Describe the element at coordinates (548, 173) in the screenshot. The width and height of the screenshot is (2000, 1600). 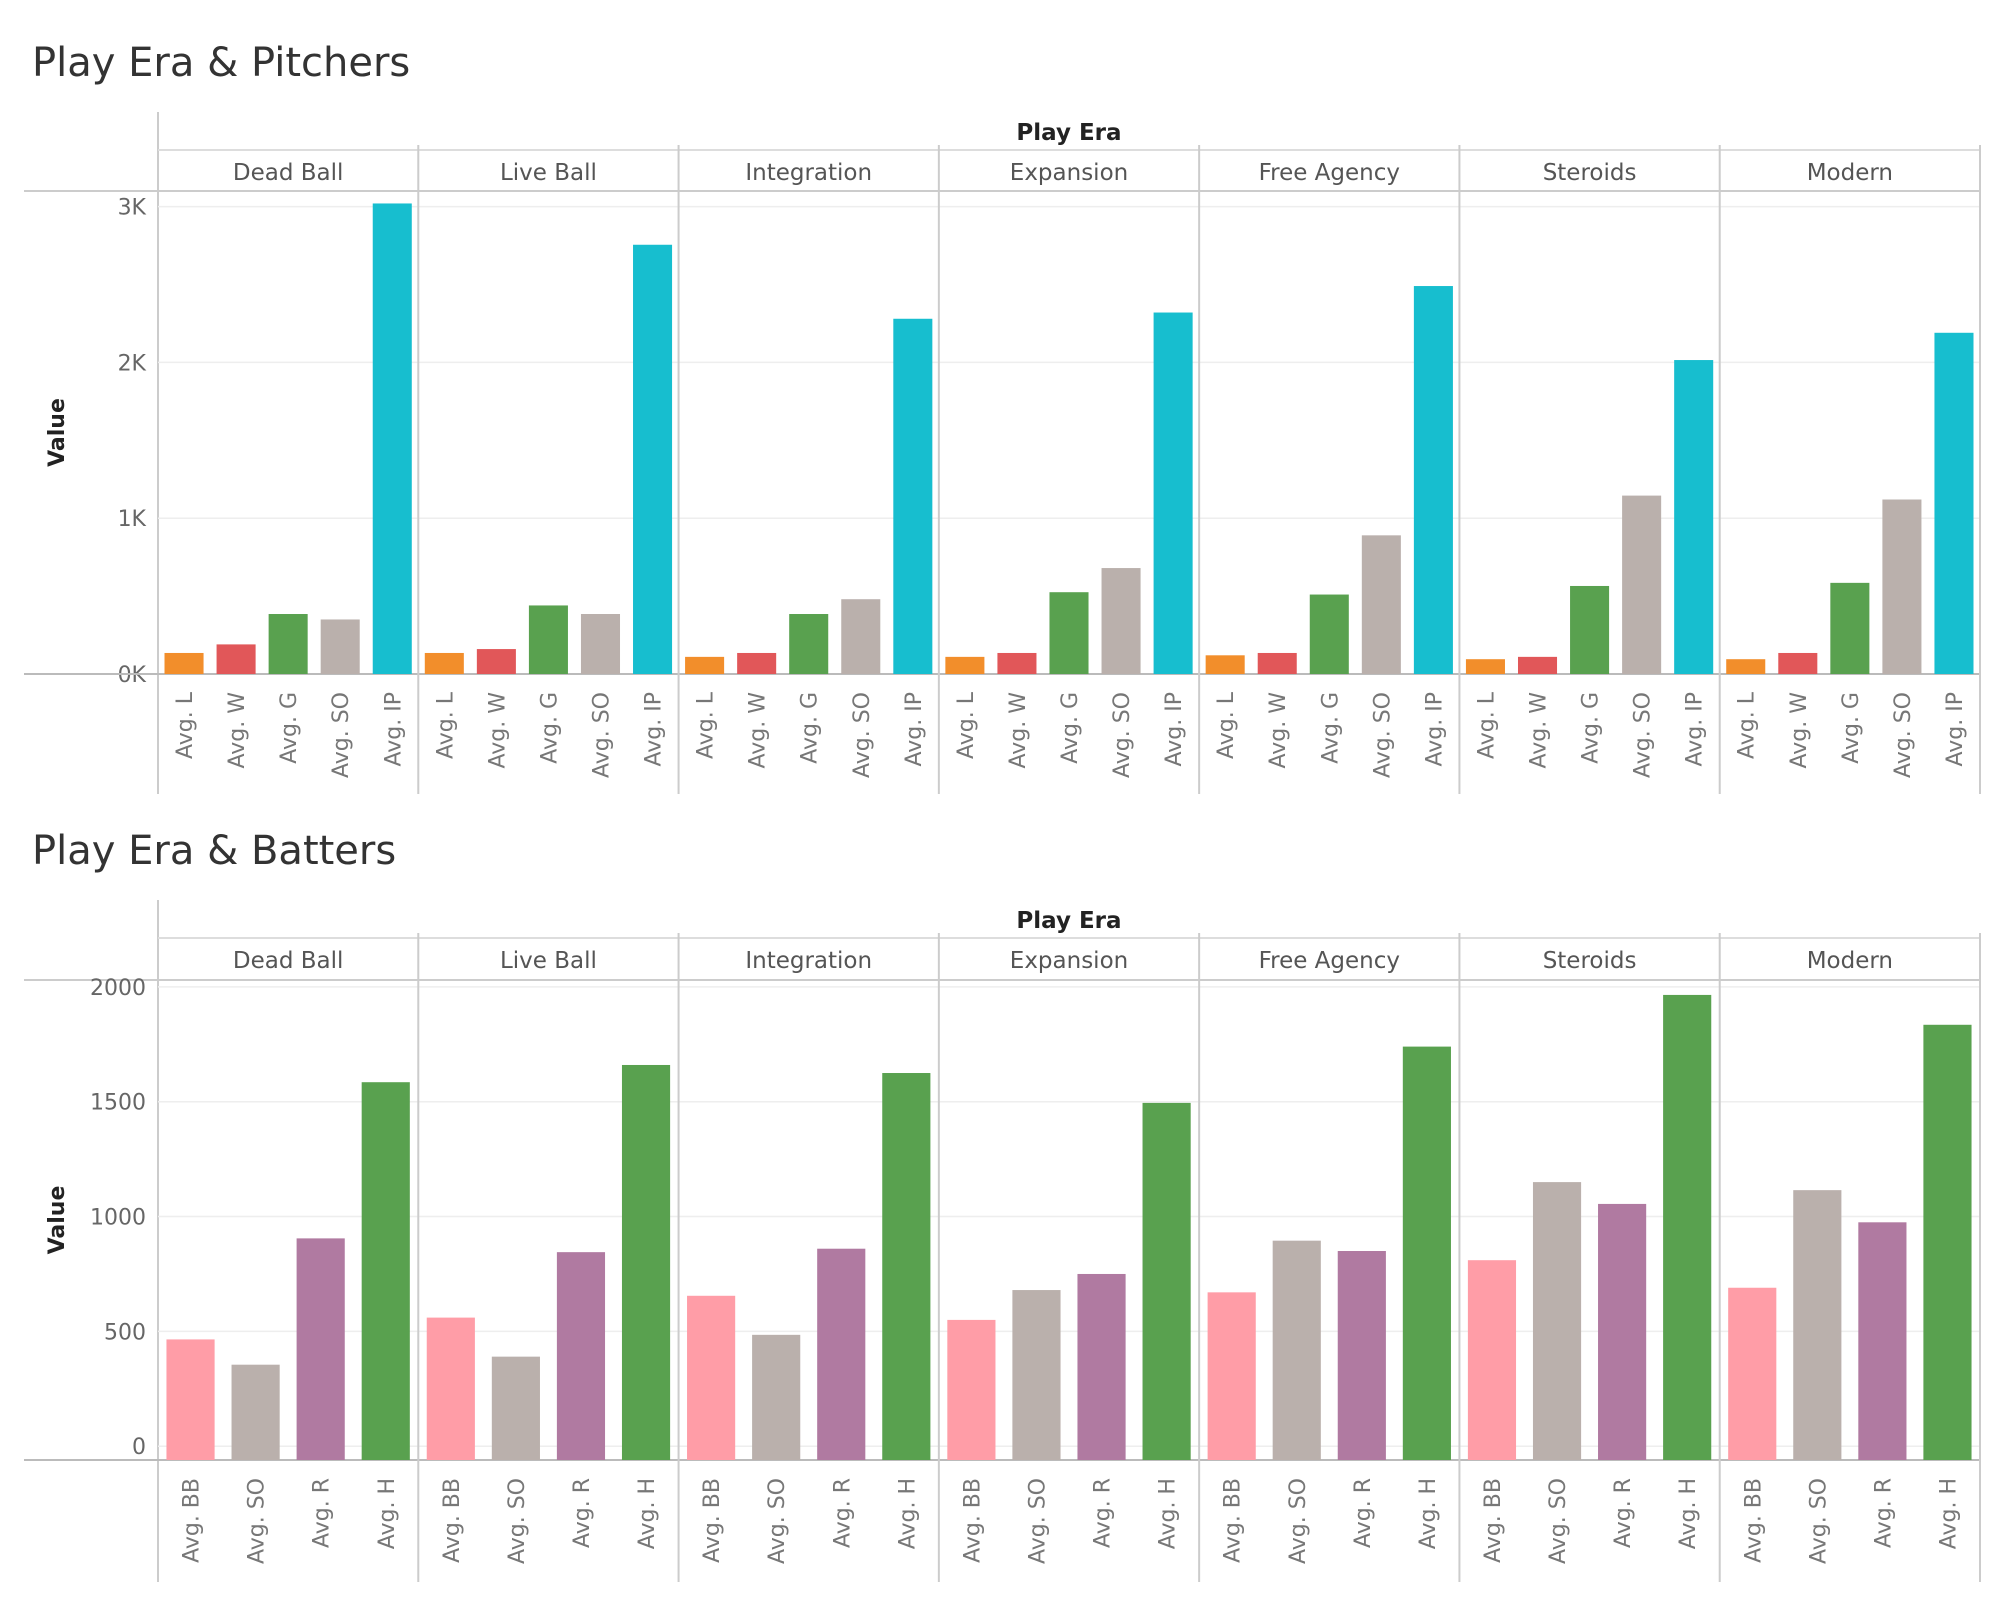
I see `pitchers-era-header: Live Ball` at that location.